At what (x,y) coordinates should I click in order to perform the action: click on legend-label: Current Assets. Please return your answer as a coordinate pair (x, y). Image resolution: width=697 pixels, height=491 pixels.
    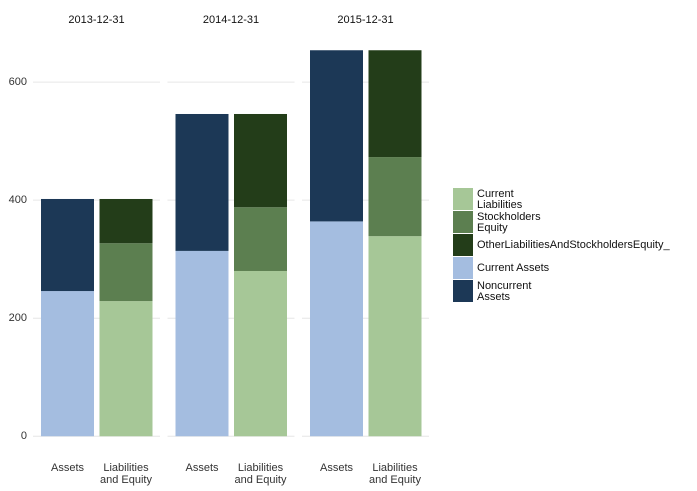
    Looking at the image, I should click on (513, 268).